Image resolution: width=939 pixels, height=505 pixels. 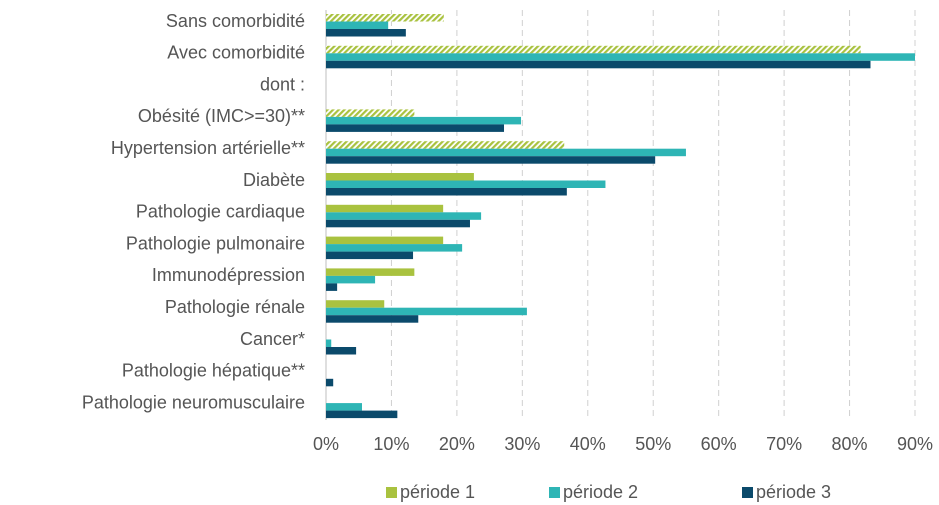 What do you see at coordinates (457, 444) in the screenshot?
I see `x-tick-label: 20%` at bounding box center [457, 444].